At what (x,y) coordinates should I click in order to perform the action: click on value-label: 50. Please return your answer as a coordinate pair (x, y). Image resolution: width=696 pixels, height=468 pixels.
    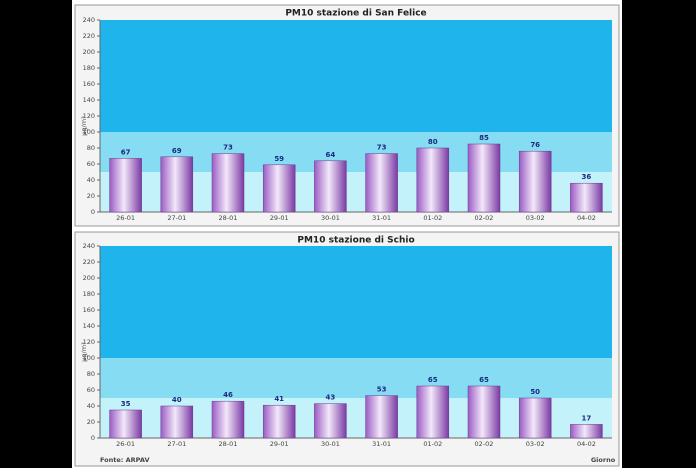
    Looking at the image, I should click on (535, 392).